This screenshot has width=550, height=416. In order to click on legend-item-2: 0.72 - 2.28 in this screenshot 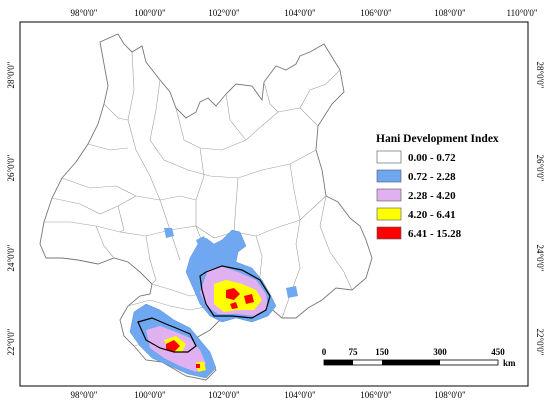, I will do `click(416, 176)`.